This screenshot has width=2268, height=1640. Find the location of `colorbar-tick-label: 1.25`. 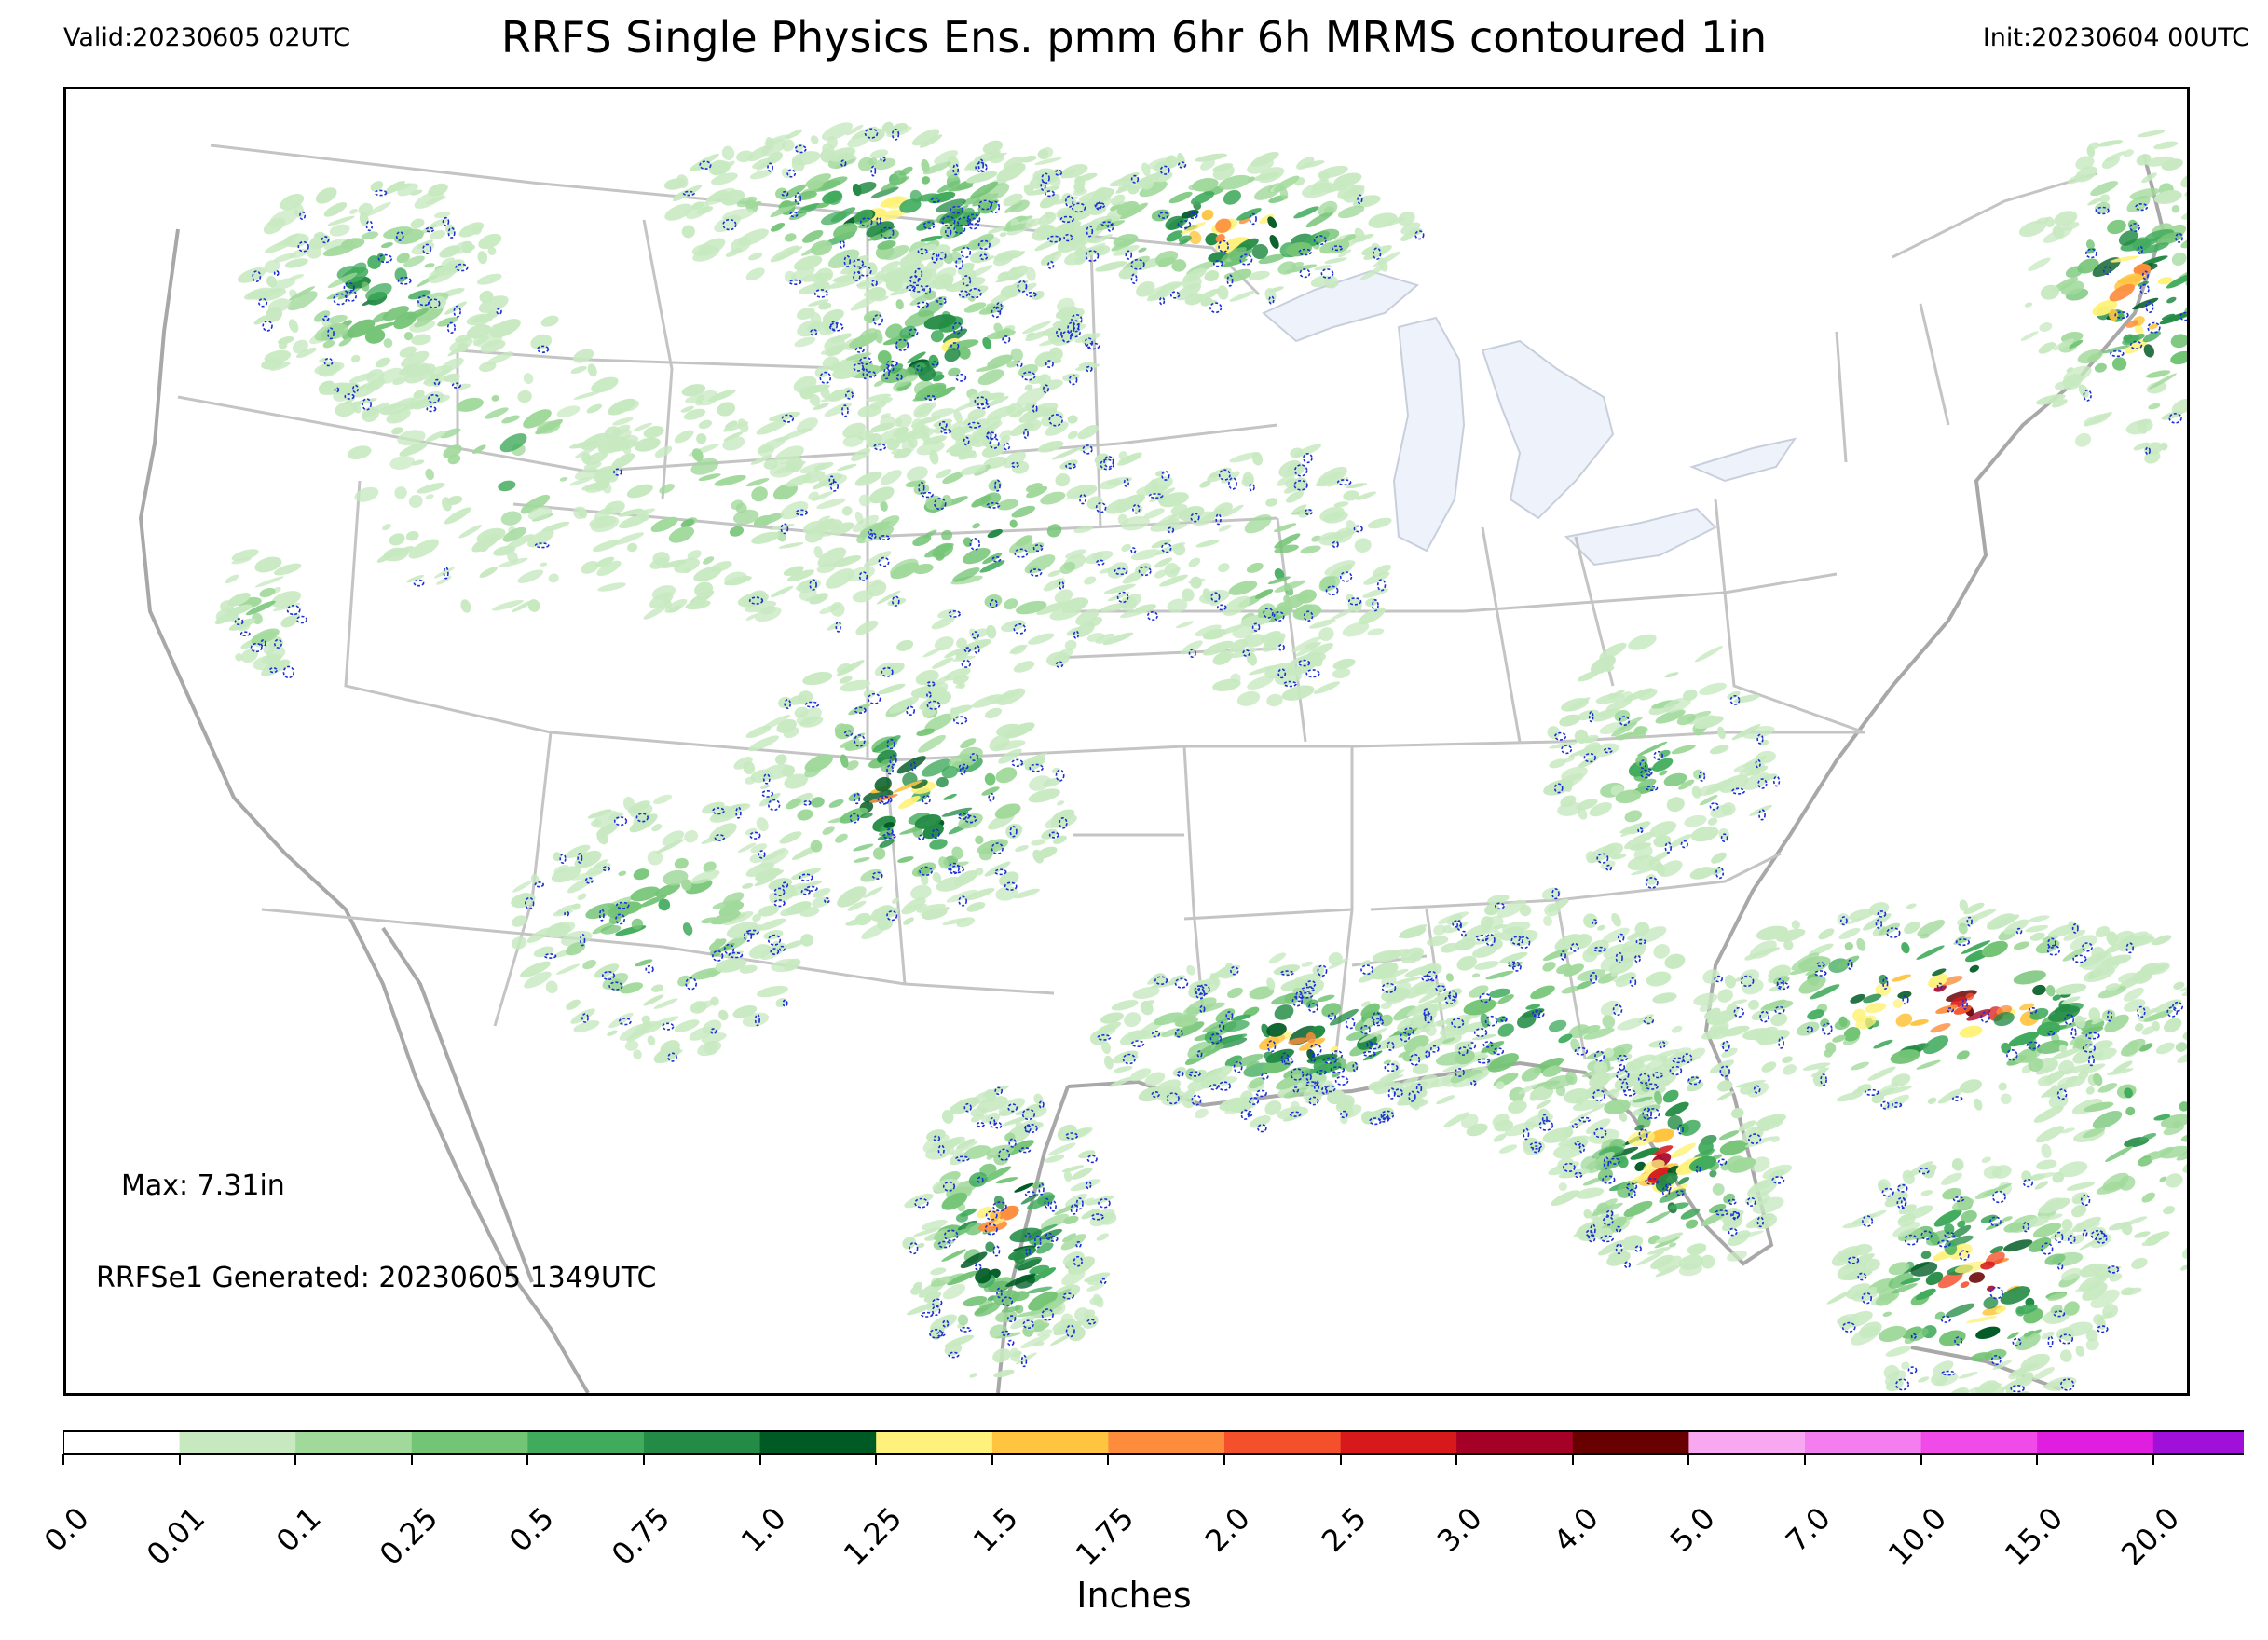

colorbar-tick-label: 1.25 is located at coordinates (872, 1536).